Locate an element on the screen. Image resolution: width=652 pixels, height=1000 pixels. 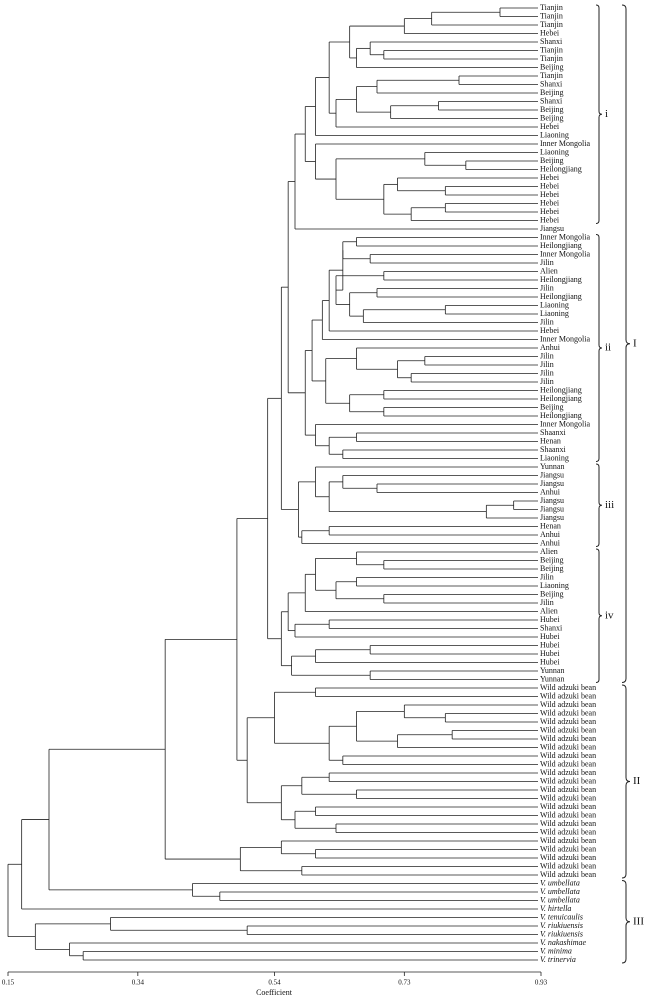
x-tick-label: 0.34 is located at coordinates (138, 983).